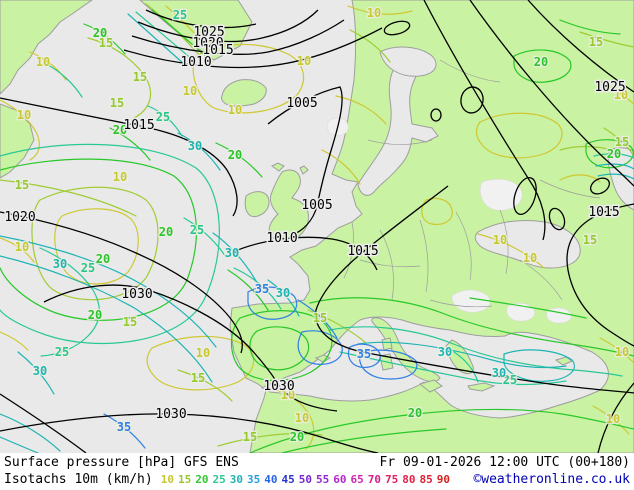  I want to click on scale-value-70: 70, so click(374, 479).